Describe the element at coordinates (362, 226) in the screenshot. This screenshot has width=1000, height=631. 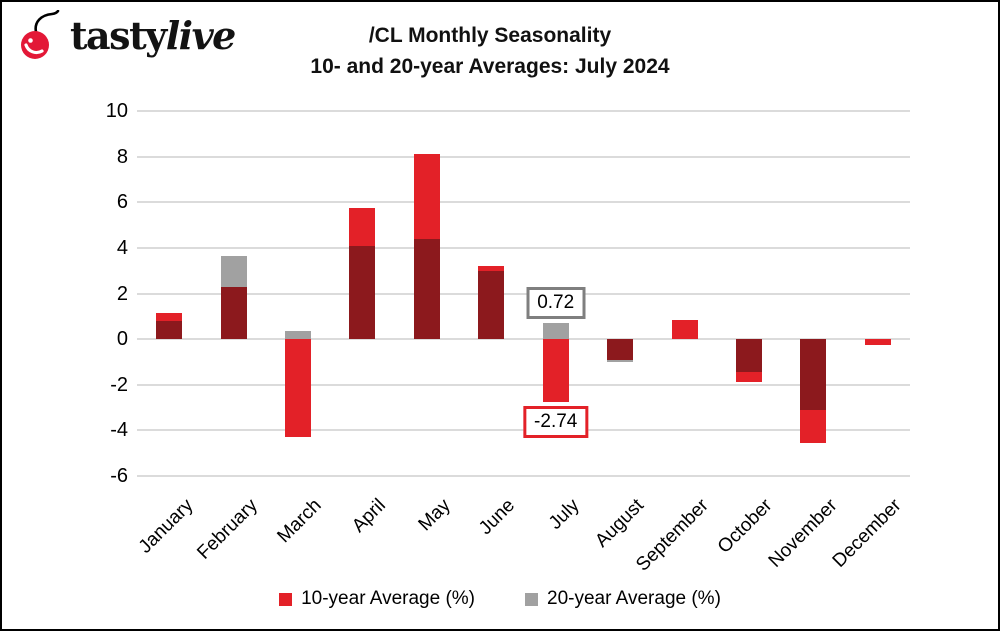
I see `bar-april-10yr` at that location.